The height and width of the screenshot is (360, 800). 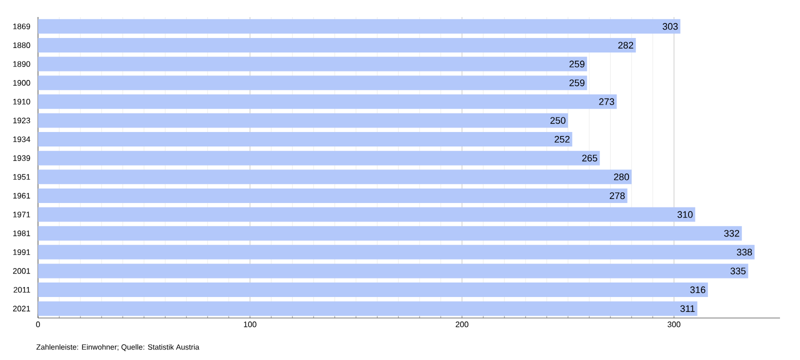 What do you see at coordinates (732, 233) in the screenshot?
I see `data-label: 332` at bounding box center [732, 233].